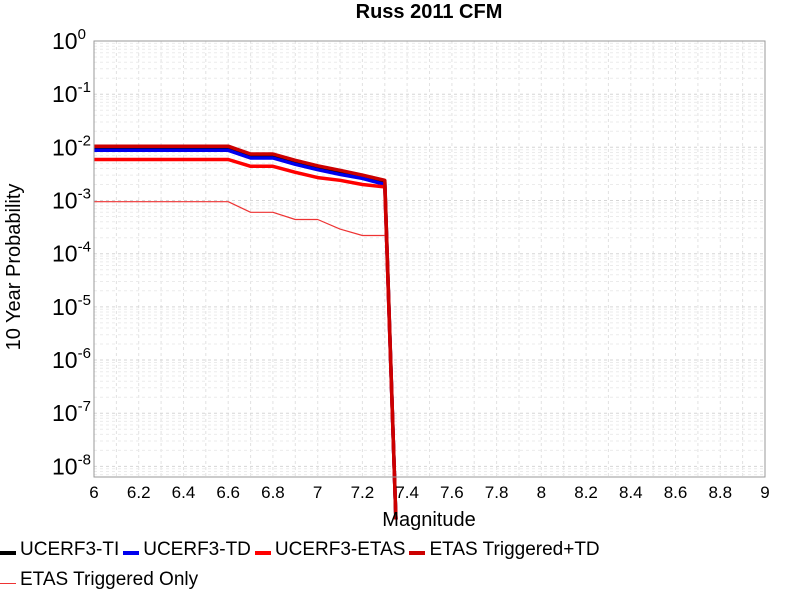 The width and height of the screenshot is (800, 600). Describe the element at coordinates (676, 492) in the screenshot. I see `x-tick-label: 8.6` at that location.